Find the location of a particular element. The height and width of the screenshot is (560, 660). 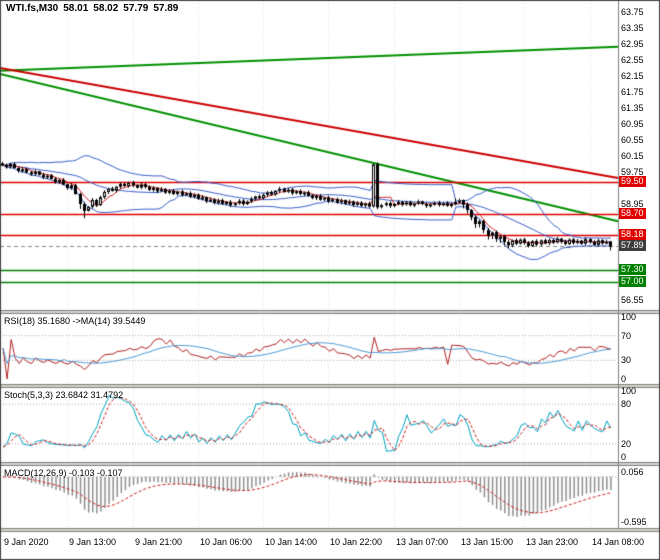

rsi-axis-label: 100 is located at coordinates (629, 317).